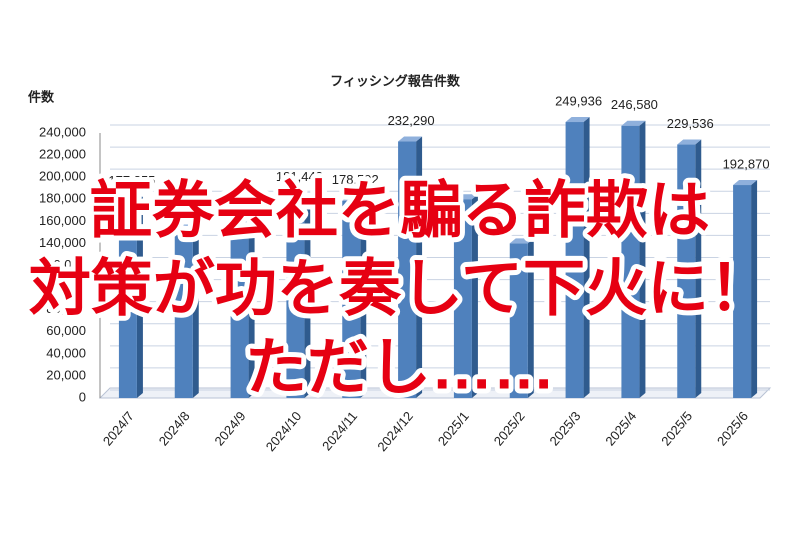 Image resolution: width=800 pixels, height=533 pixels. Describe the element at coordinates (62, 286) in the screenshot. I see `y-tick-label: 100,000` at that location.